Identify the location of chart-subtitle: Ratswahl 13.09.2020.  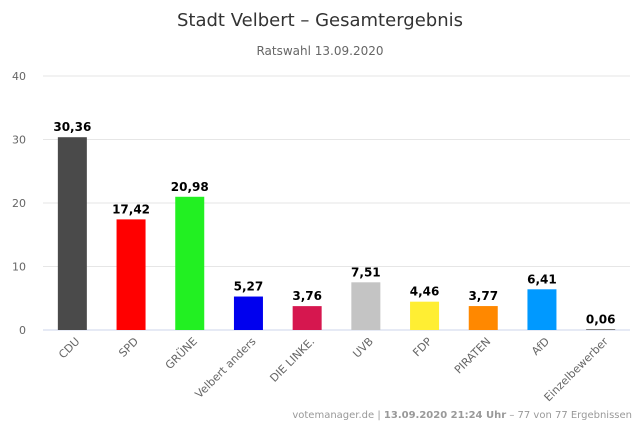
(319, 51).